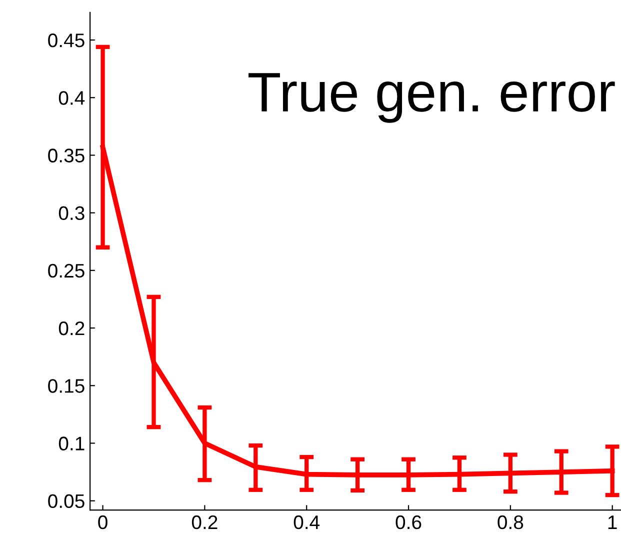 This screenshot has width=621, height=538. Describe the element at coordinates (66, 155) in the screenshot. I see `y-tick-label: 0.35` at that location.